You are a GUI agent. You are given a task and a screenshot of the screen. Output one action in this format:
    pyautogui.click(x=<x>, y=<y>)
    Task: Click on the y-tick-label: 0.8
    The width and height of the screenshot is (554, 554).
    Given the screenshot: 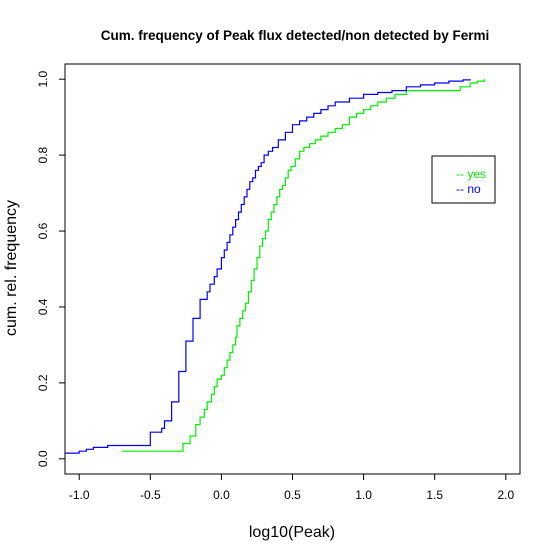 What is the action you would take?
    pyautogui.click(x=43, y=154)
    